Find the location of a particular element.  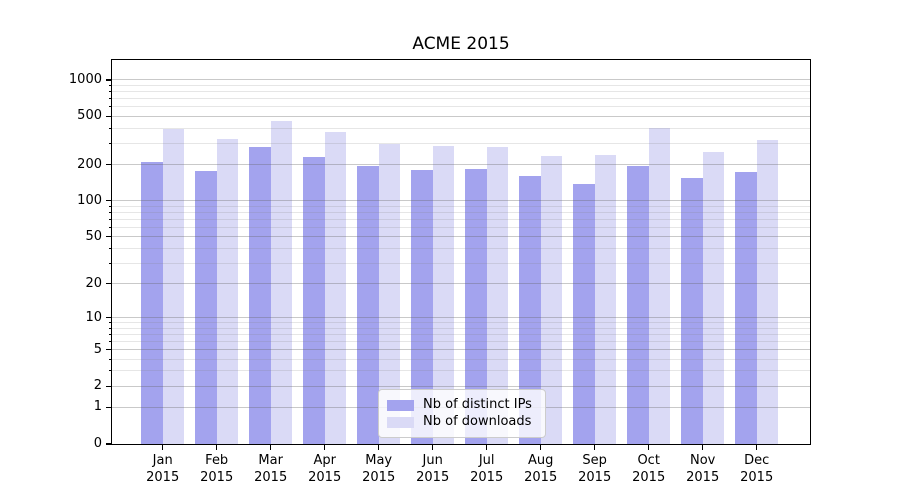

legend-item-distinct-ips: Nb of distinct IPs is located at coordinates (466, 405).